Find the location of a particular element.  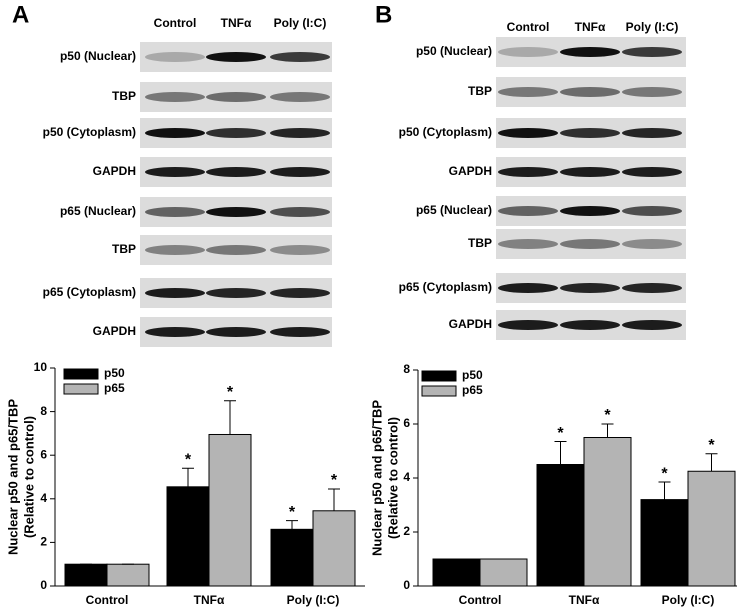

panel-label: A is located at coordinates (20, 14).